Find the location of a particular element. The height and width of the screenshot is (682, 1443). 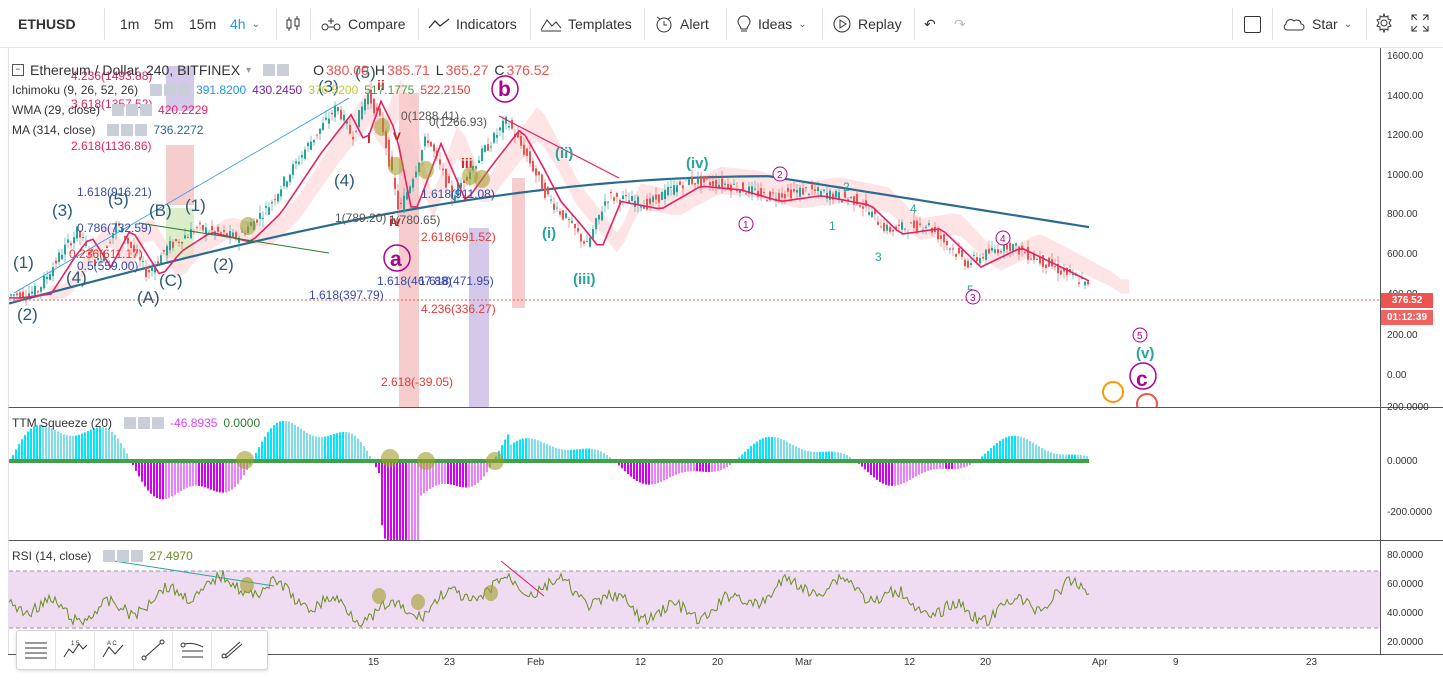

time-axis is located at coordinates (725, 668).